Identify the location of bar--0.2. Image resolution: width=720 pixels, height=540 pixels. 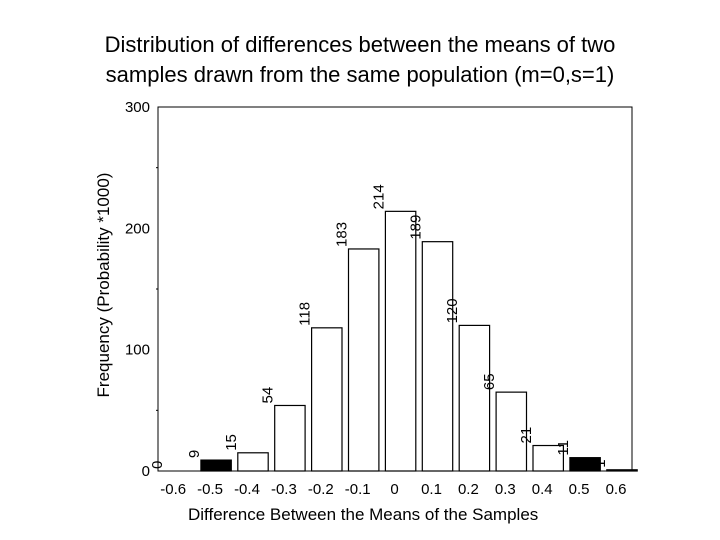
(327, 399).